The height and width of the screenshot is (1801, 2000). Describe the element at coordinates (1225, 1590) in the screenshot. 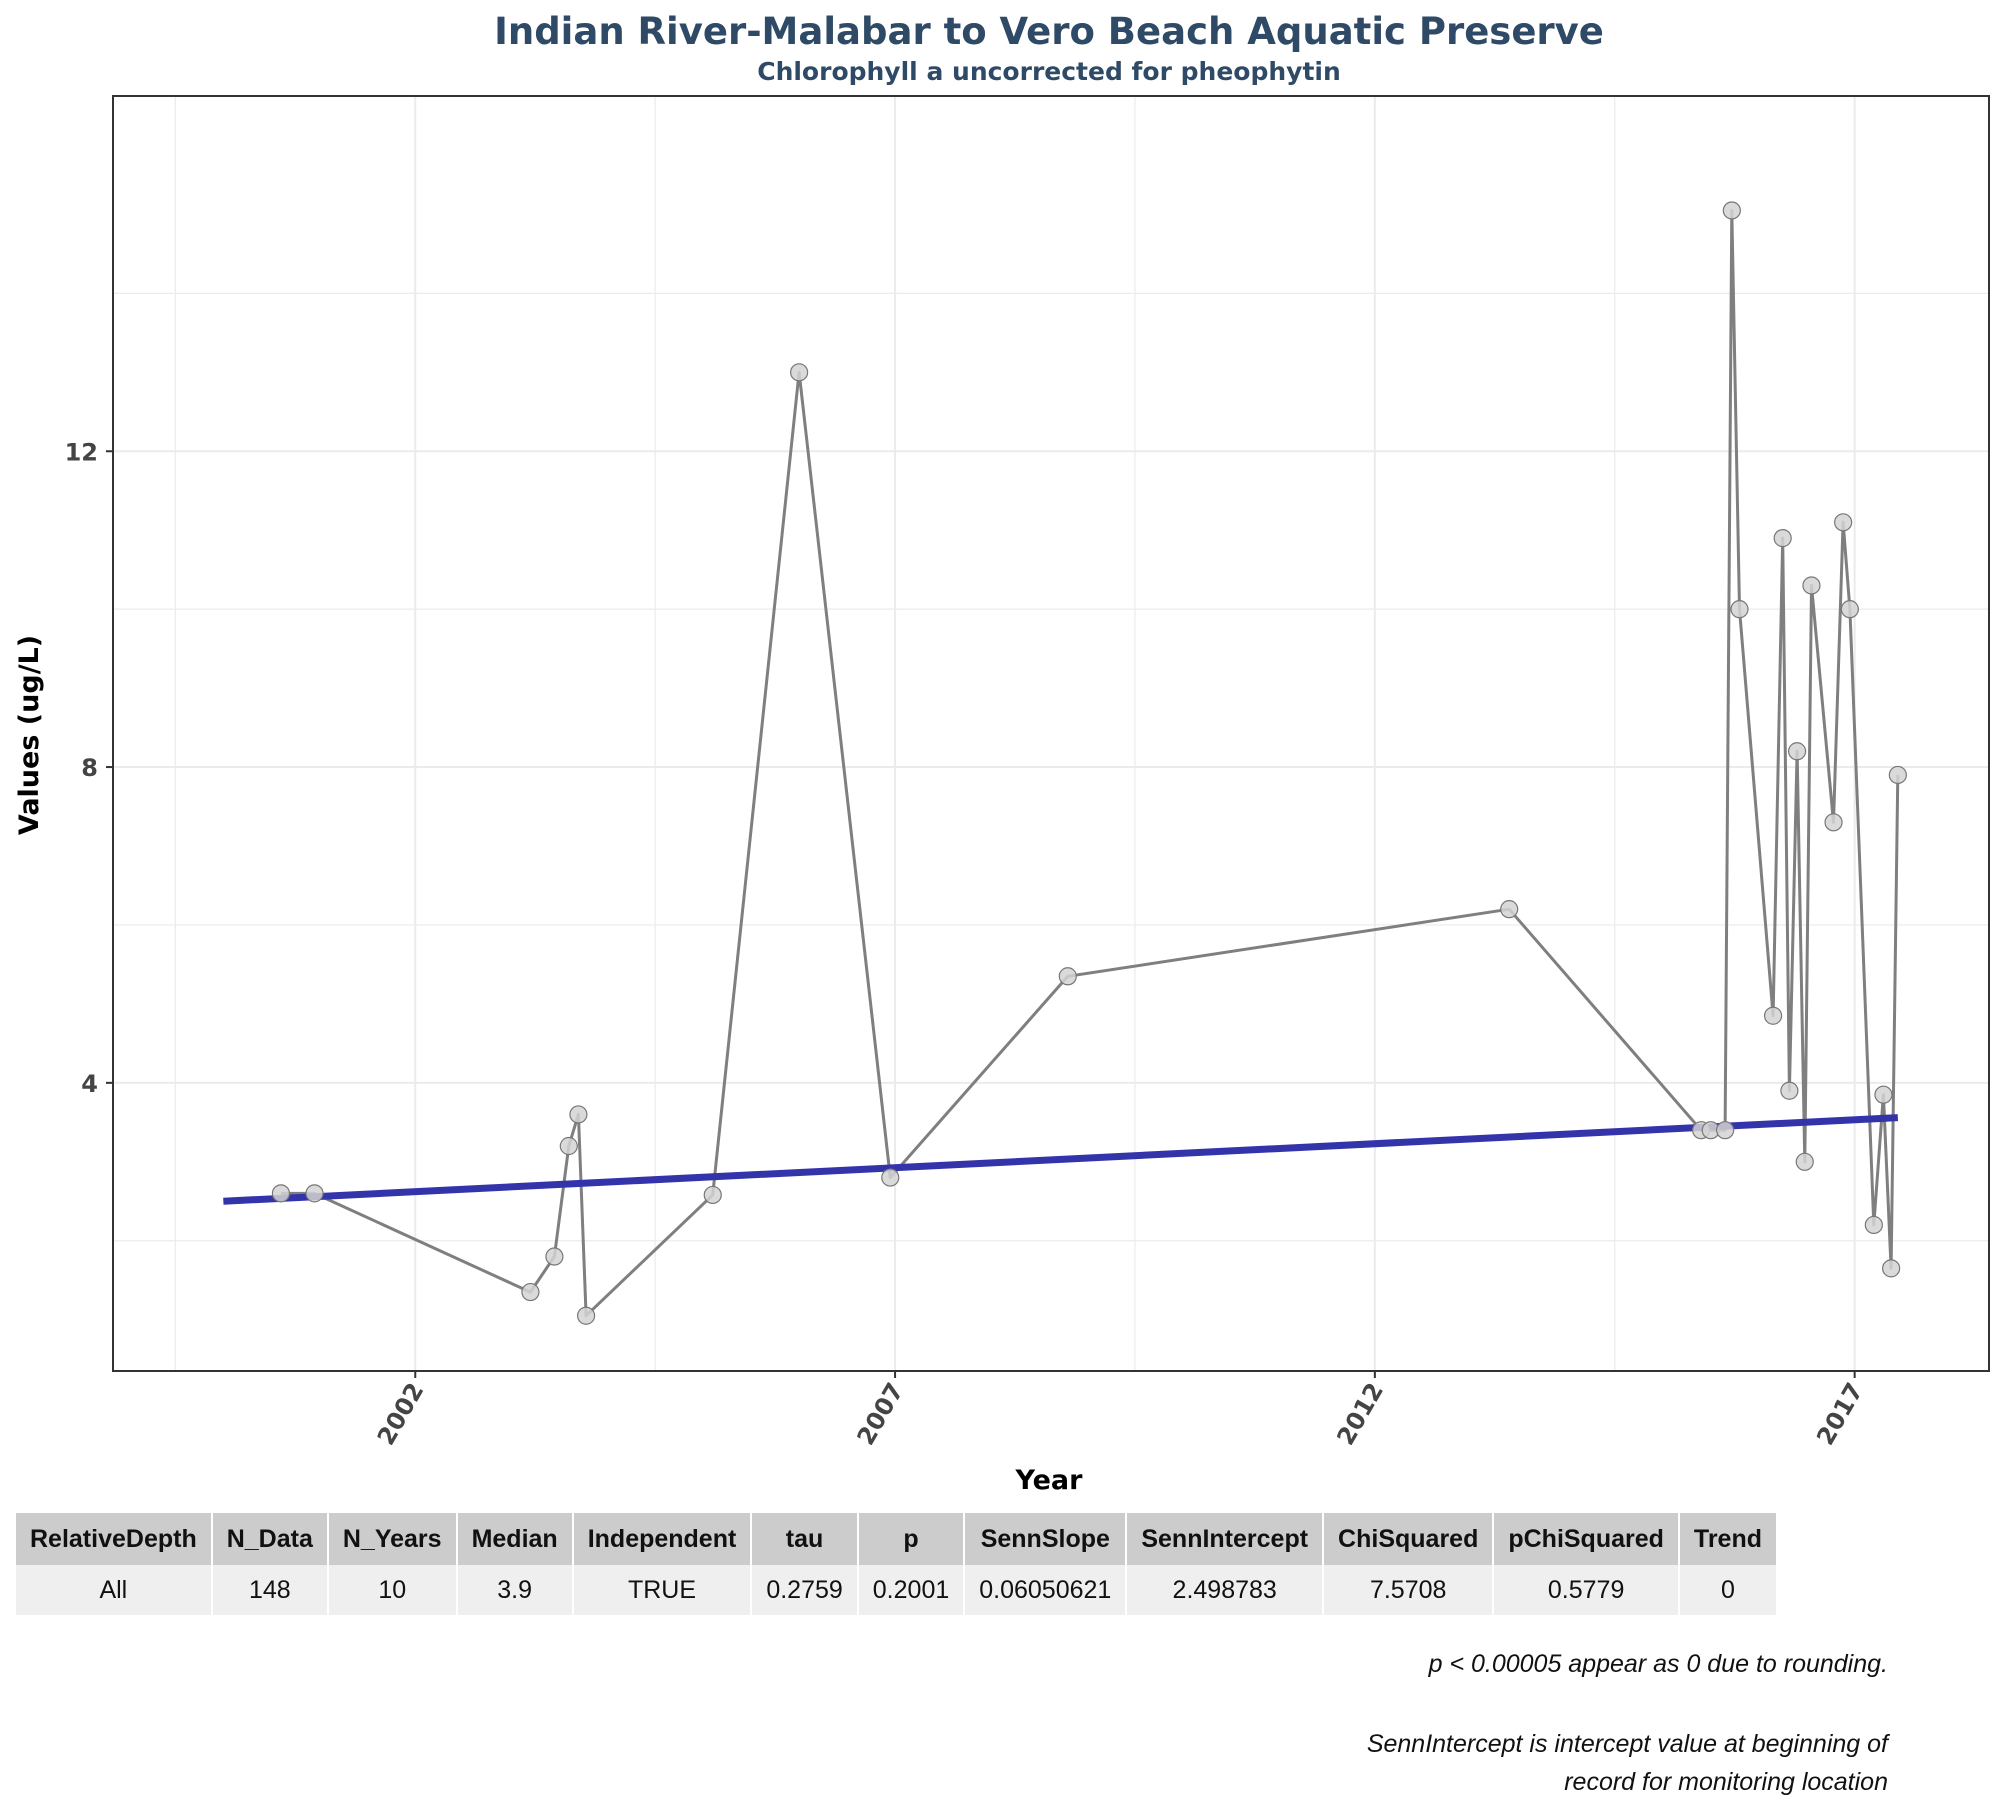

I see `table-cell: 2.498783` at that location.